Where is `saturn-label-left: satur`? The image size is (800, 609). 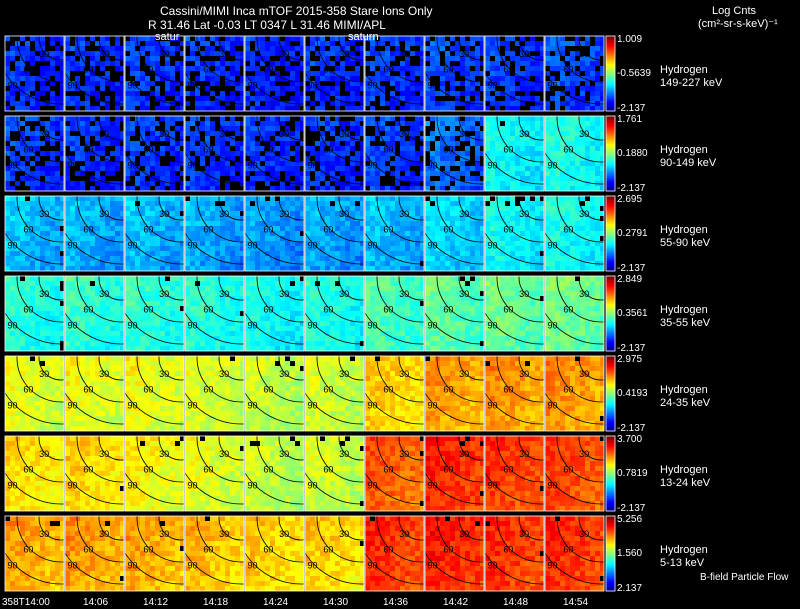 saturn-label-left: satur is located at coordinates (167, 37).